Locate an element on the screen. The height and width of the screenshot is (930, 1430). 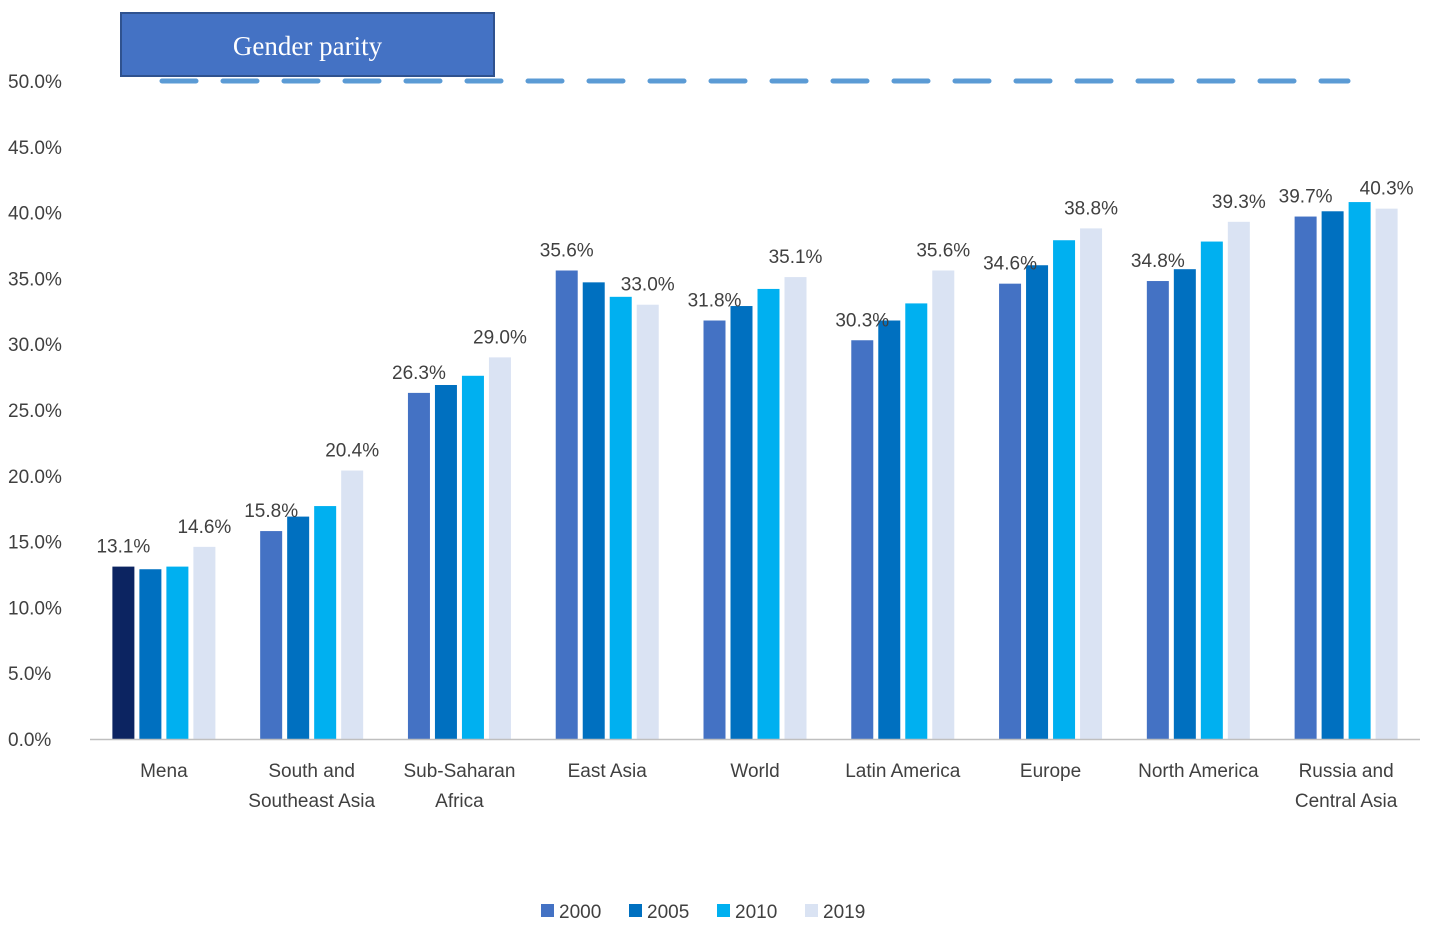
y-tick-label: 10.0% is located at coordinates (35, 608).